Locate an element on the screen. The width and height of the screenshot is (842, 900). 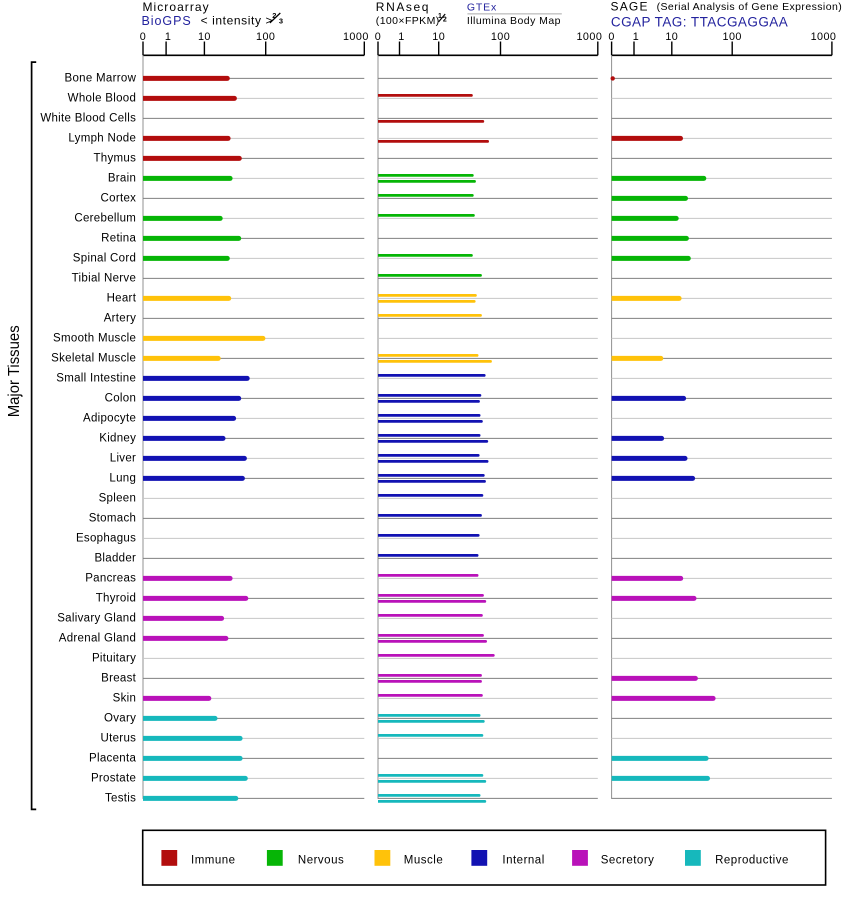
svg-text: Breast is located at coordinates (119, 679).